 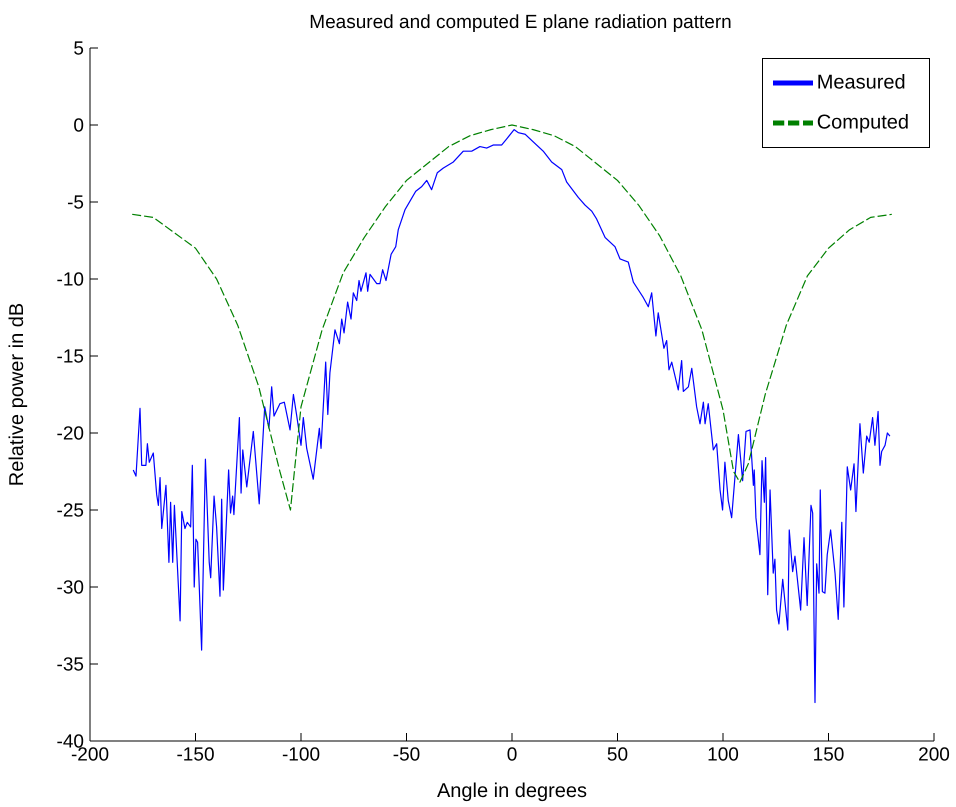 I want to click on y-tick-label: -15, so click(x=70, y=357).